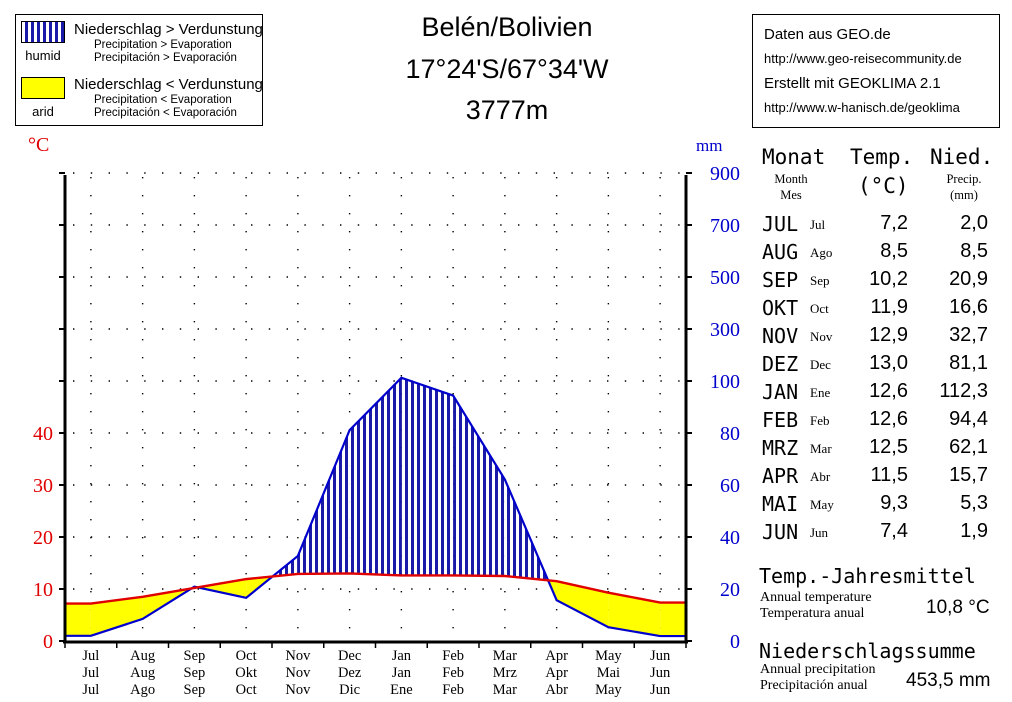  Describe the element at coordinates (888, 419) in the screenshot. I see `table-temp-value: 12,6` at that location.